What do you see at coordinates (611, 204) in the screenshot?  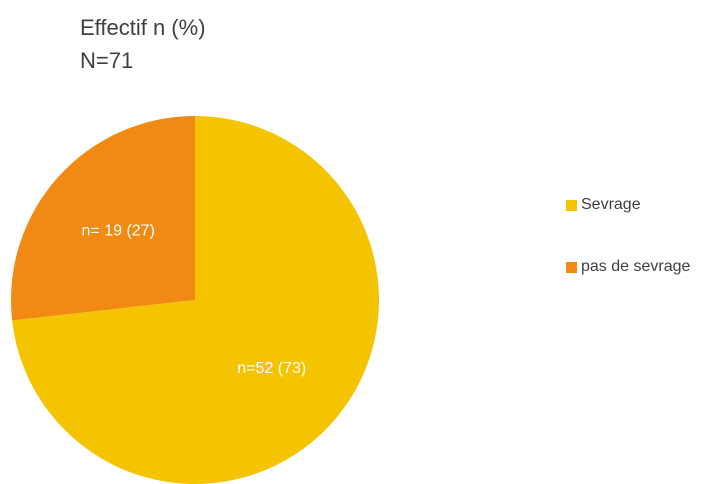 I see `legend-label: Sevrage` at bounding box center [611, 204].